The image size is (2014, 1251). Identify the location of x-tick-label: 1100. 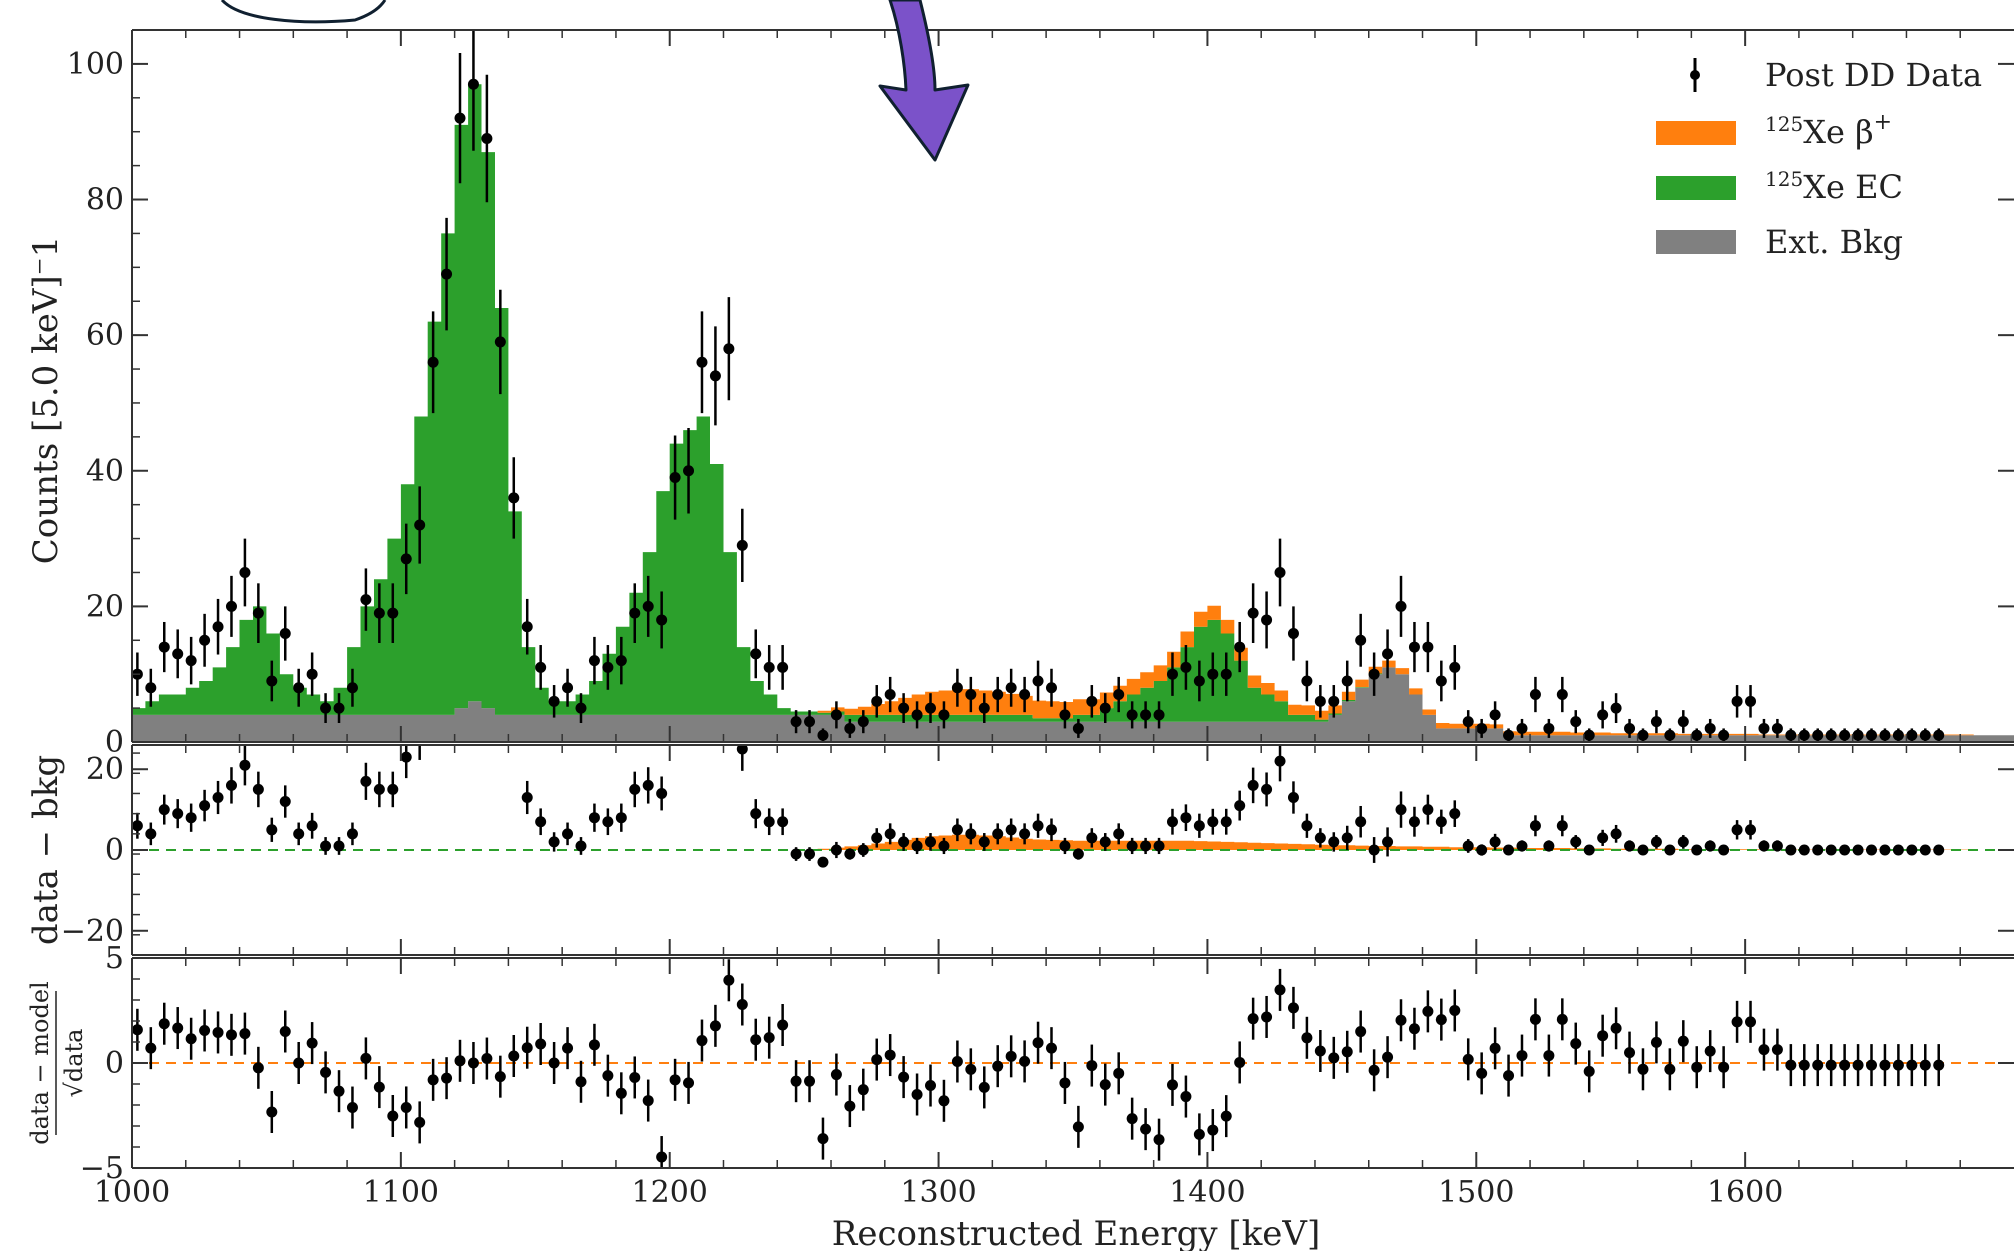
(401, 1192).